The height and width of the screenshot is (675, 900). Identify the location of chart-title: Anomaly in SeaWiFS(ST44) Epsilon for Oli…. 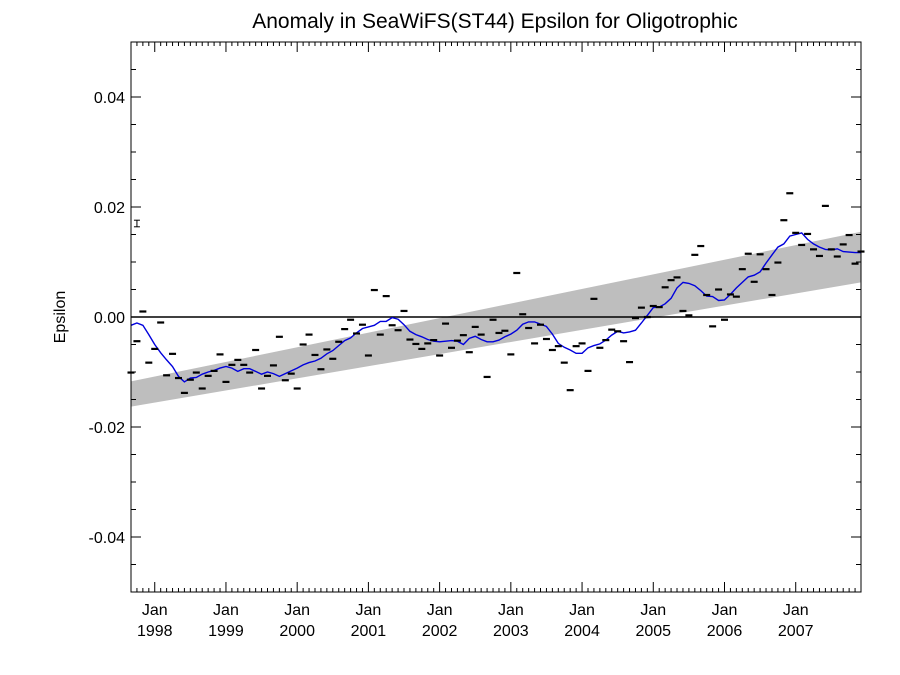
(495, 21).